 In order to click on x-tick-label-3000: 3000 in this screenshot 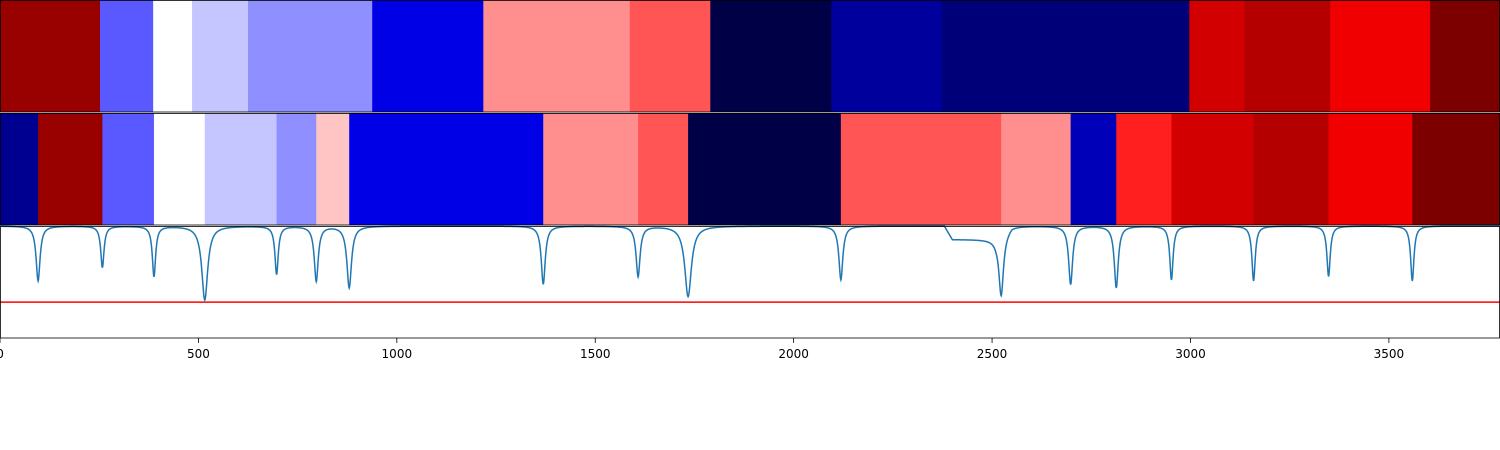, I will do `click(1190, 354)`.